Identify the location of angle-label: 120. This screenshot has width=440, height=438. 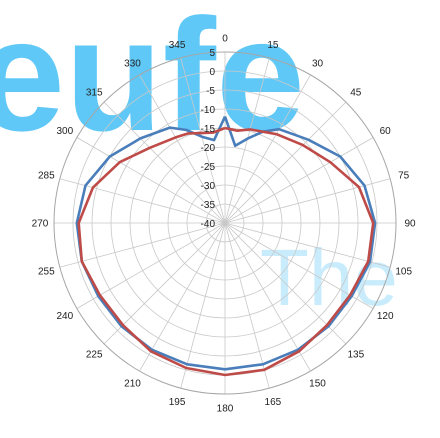
(385, 316).